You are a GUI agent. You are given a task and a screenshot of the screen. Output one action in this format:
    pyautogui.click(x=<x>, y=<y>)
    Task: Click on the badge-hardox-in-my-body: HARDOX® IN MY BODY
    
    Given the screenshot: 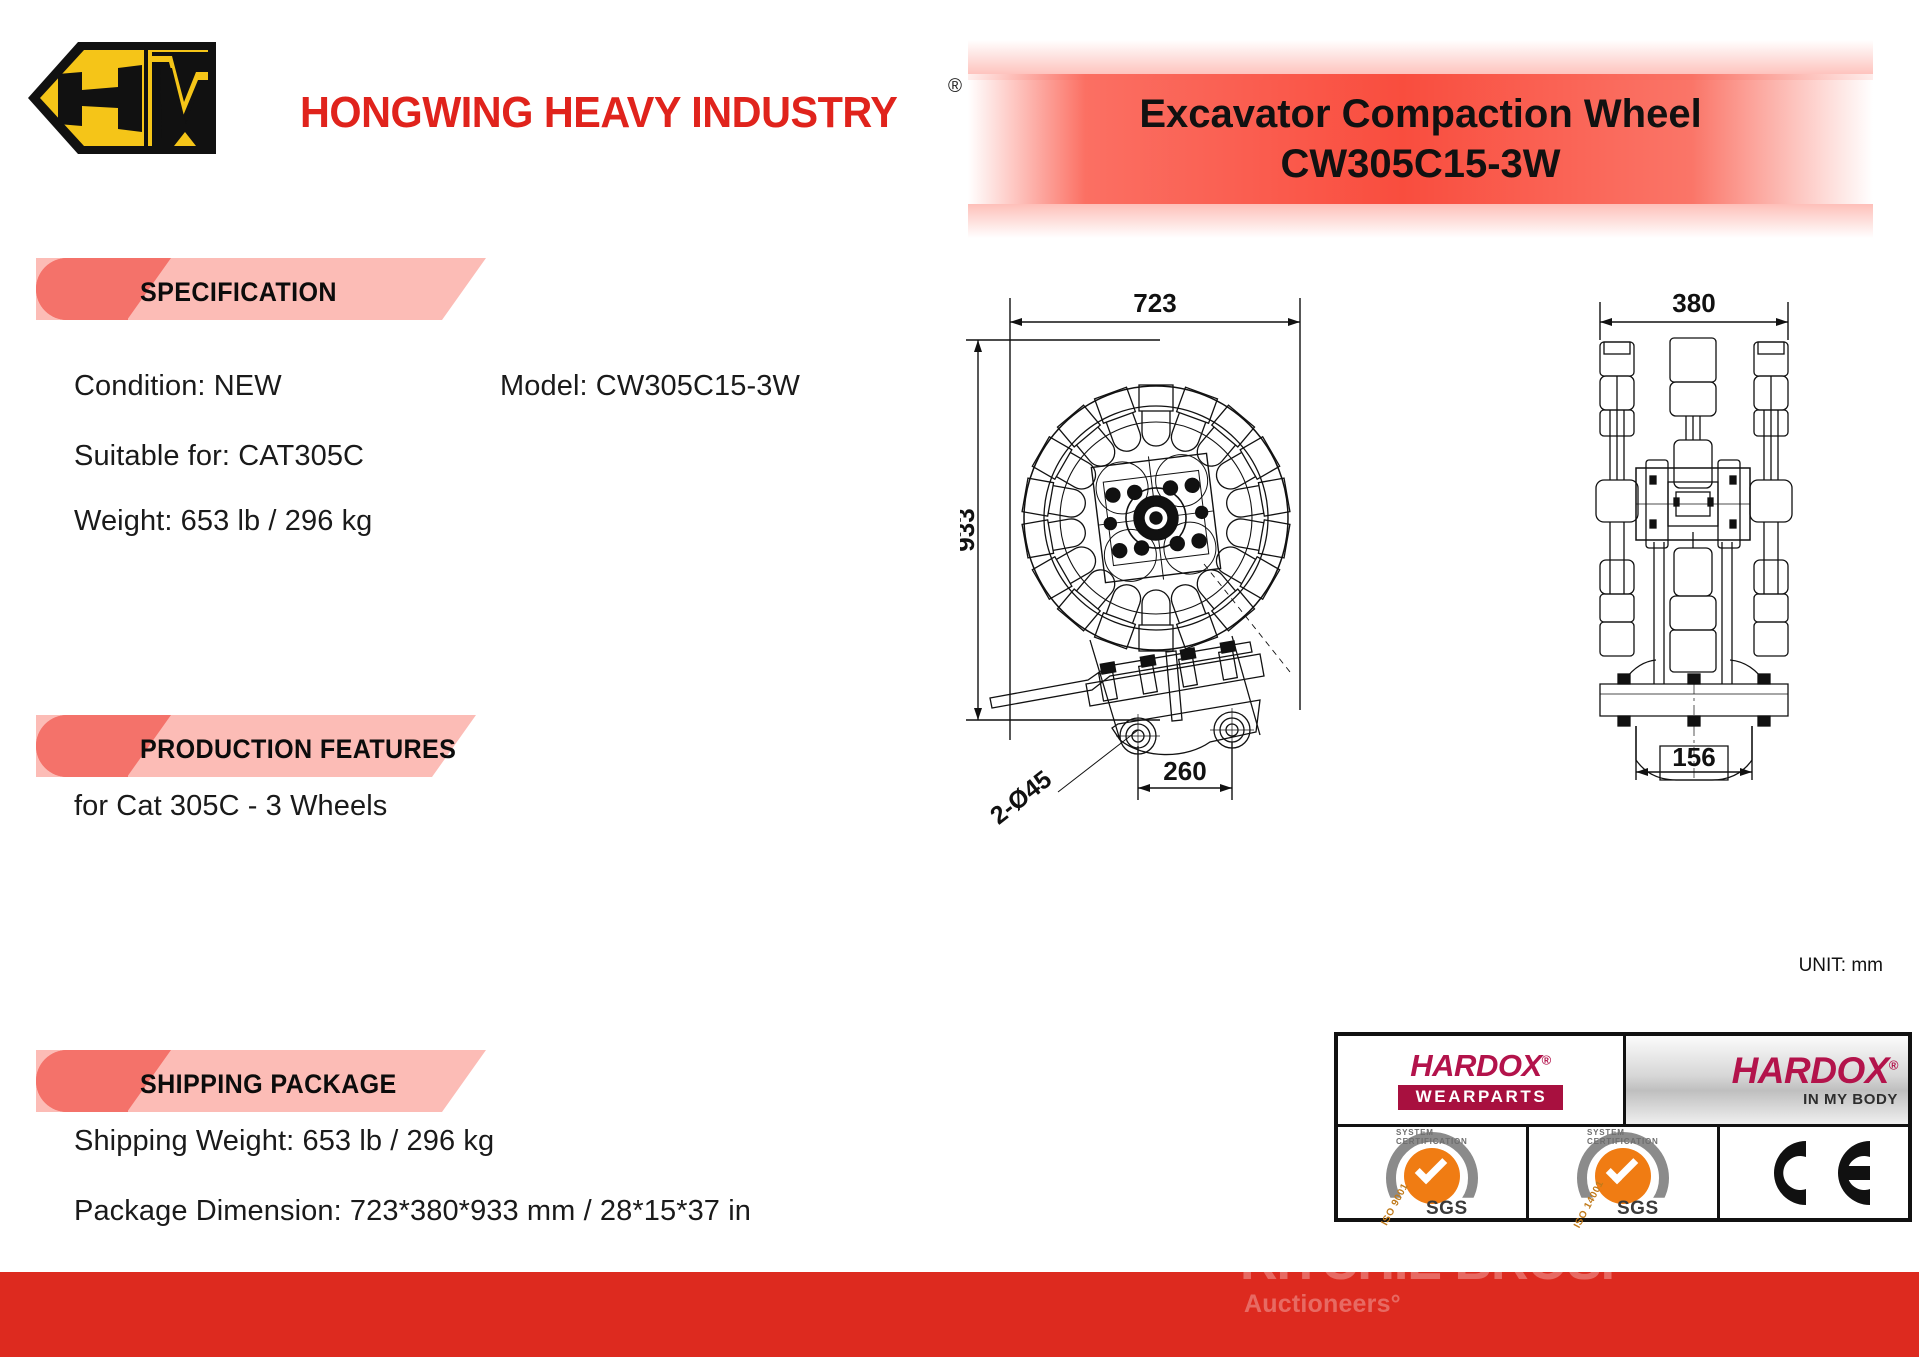 What is the action you would take?
    pyautogui.click(x=1765, y=1081)
    